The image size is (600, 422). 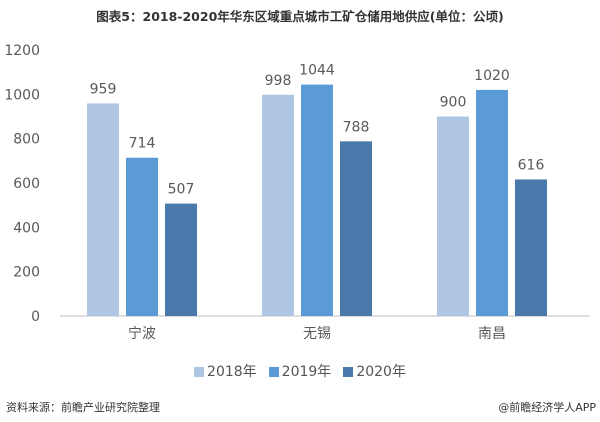 I want to click on legend: 2018年 2019年 2020年, so click(x=300, y=371).